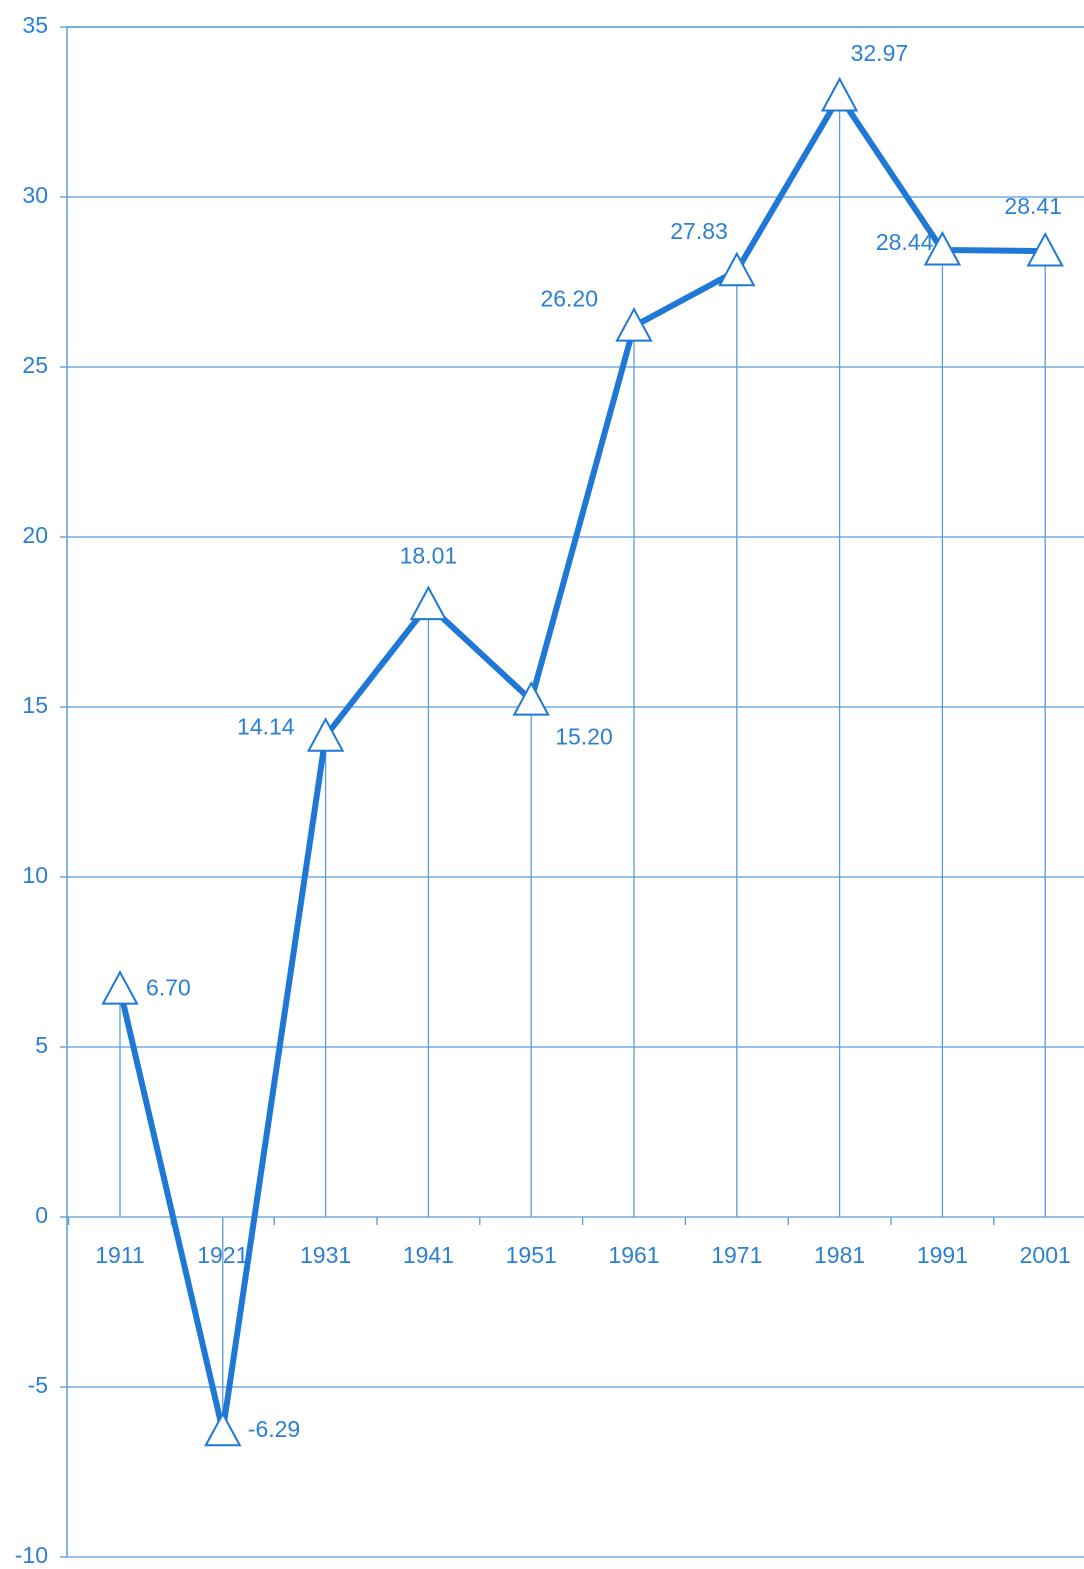 Image resolution: width=1084 pixels, height=1569 pixels. Describe the element at coordinates (736, 1255) in the screenshot. I see `x-tick-label: 1971` at that location.